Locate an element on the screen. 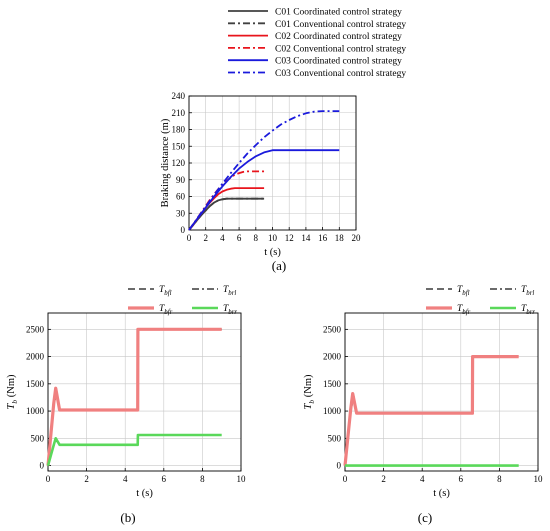 Image resolution: width=550 pixels, height=531 pixels. y-tick-label: 240 is located at coordinates (179, 96).